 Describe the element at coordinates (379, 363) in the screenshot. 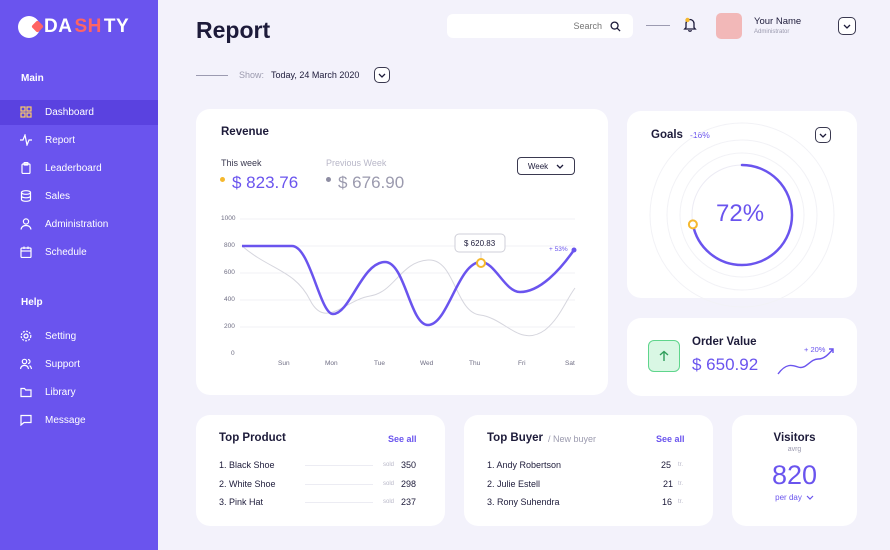

I see `x-tick-label: Tue` at that location.